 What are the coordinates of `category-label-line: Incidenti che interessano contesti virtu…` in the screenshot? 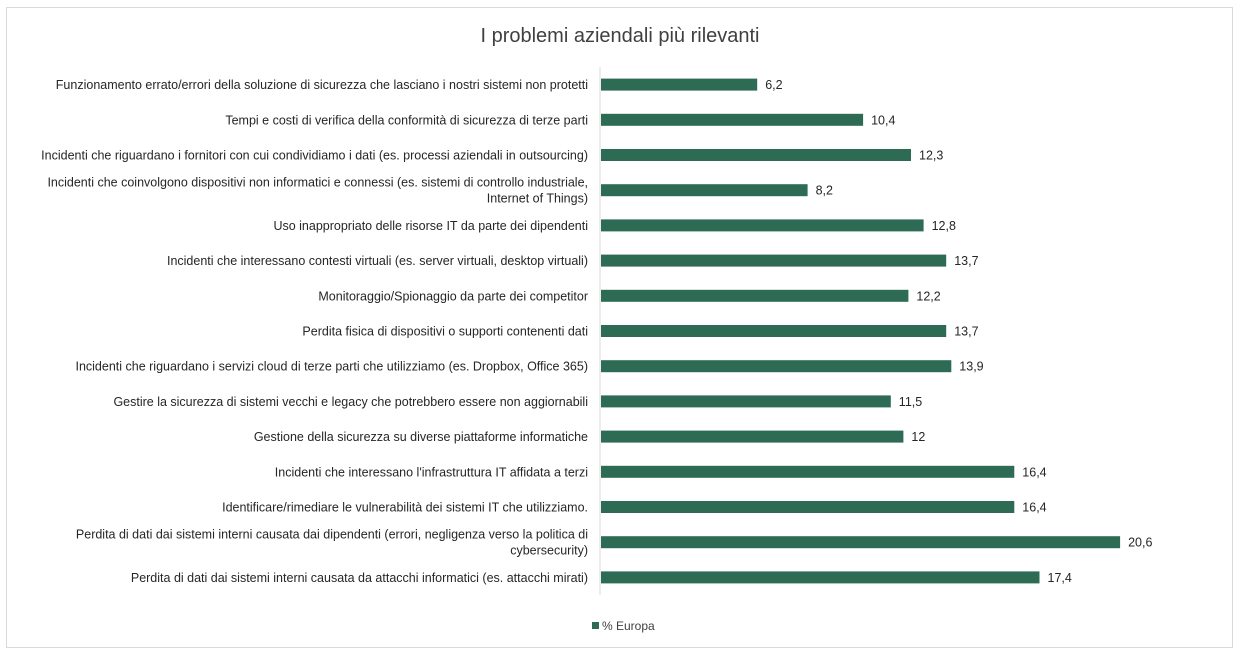 It's located at (377, 261).